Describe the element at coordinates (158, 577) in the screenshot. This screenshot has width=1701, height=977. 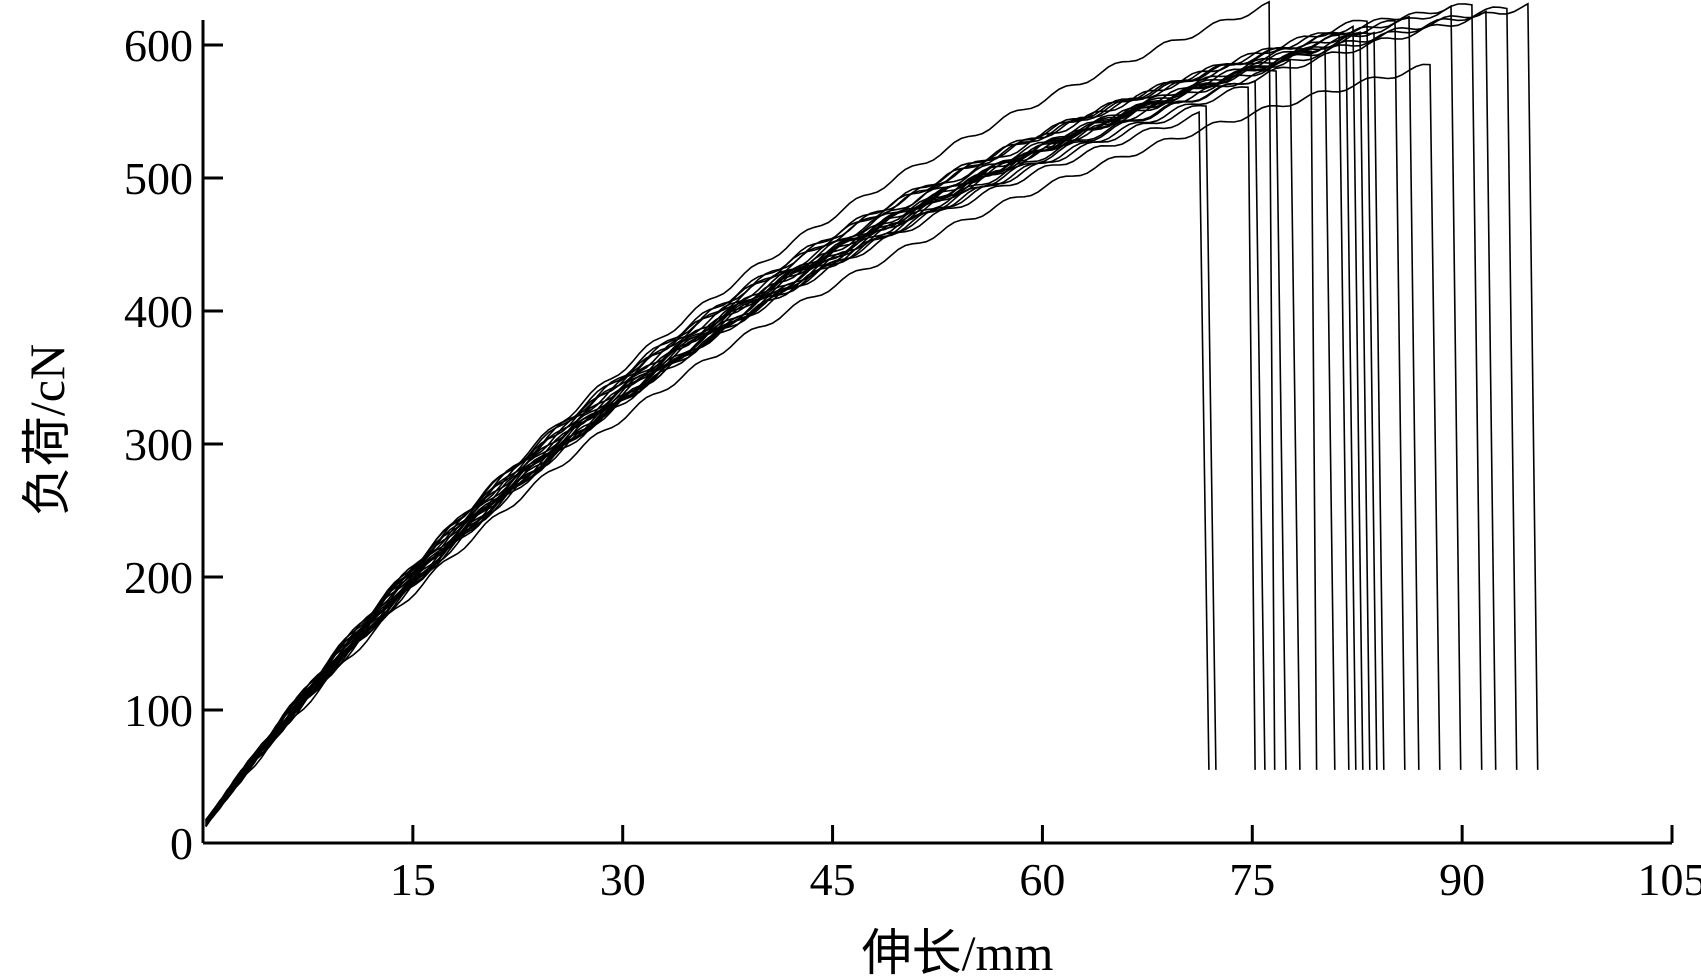
I see `y-tick-label: 200` at that location.